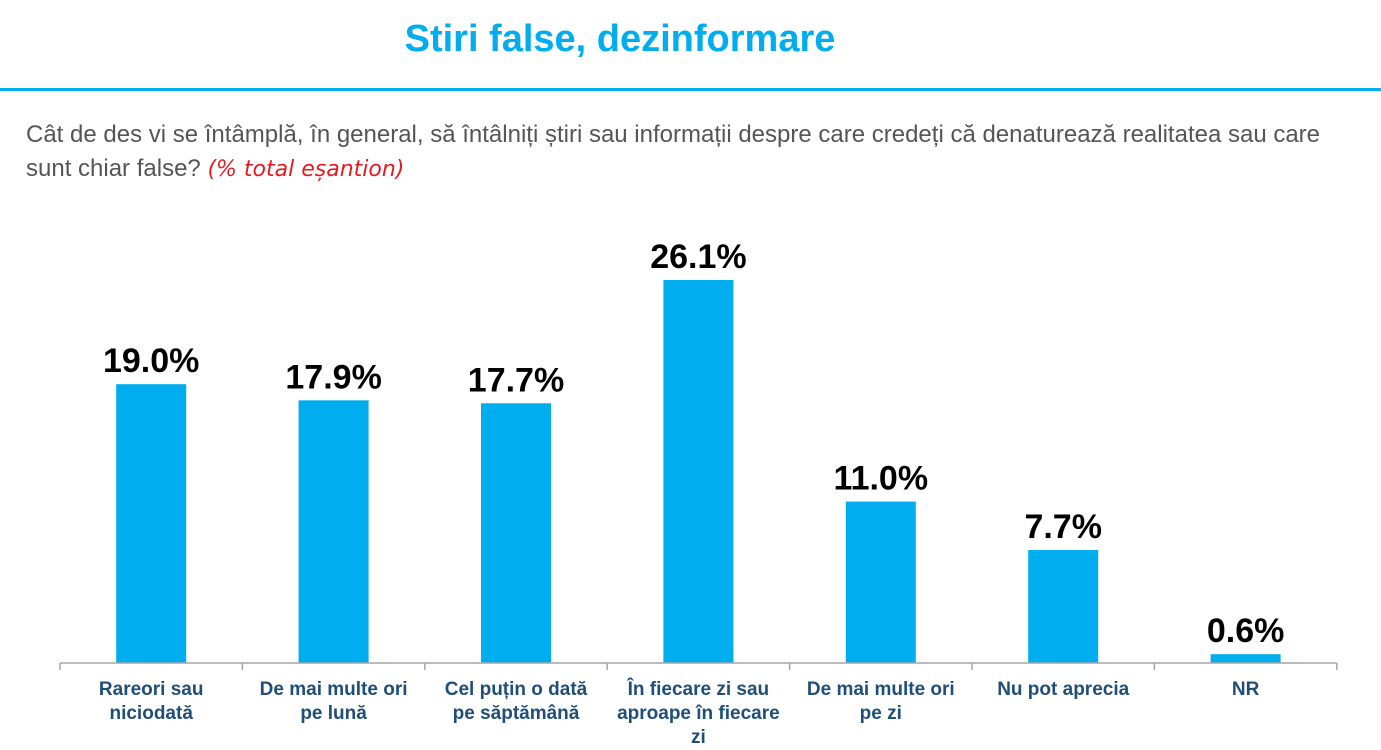 The image size is (1381, 750). I want to click on category-label: NR, so click(1246, 689).